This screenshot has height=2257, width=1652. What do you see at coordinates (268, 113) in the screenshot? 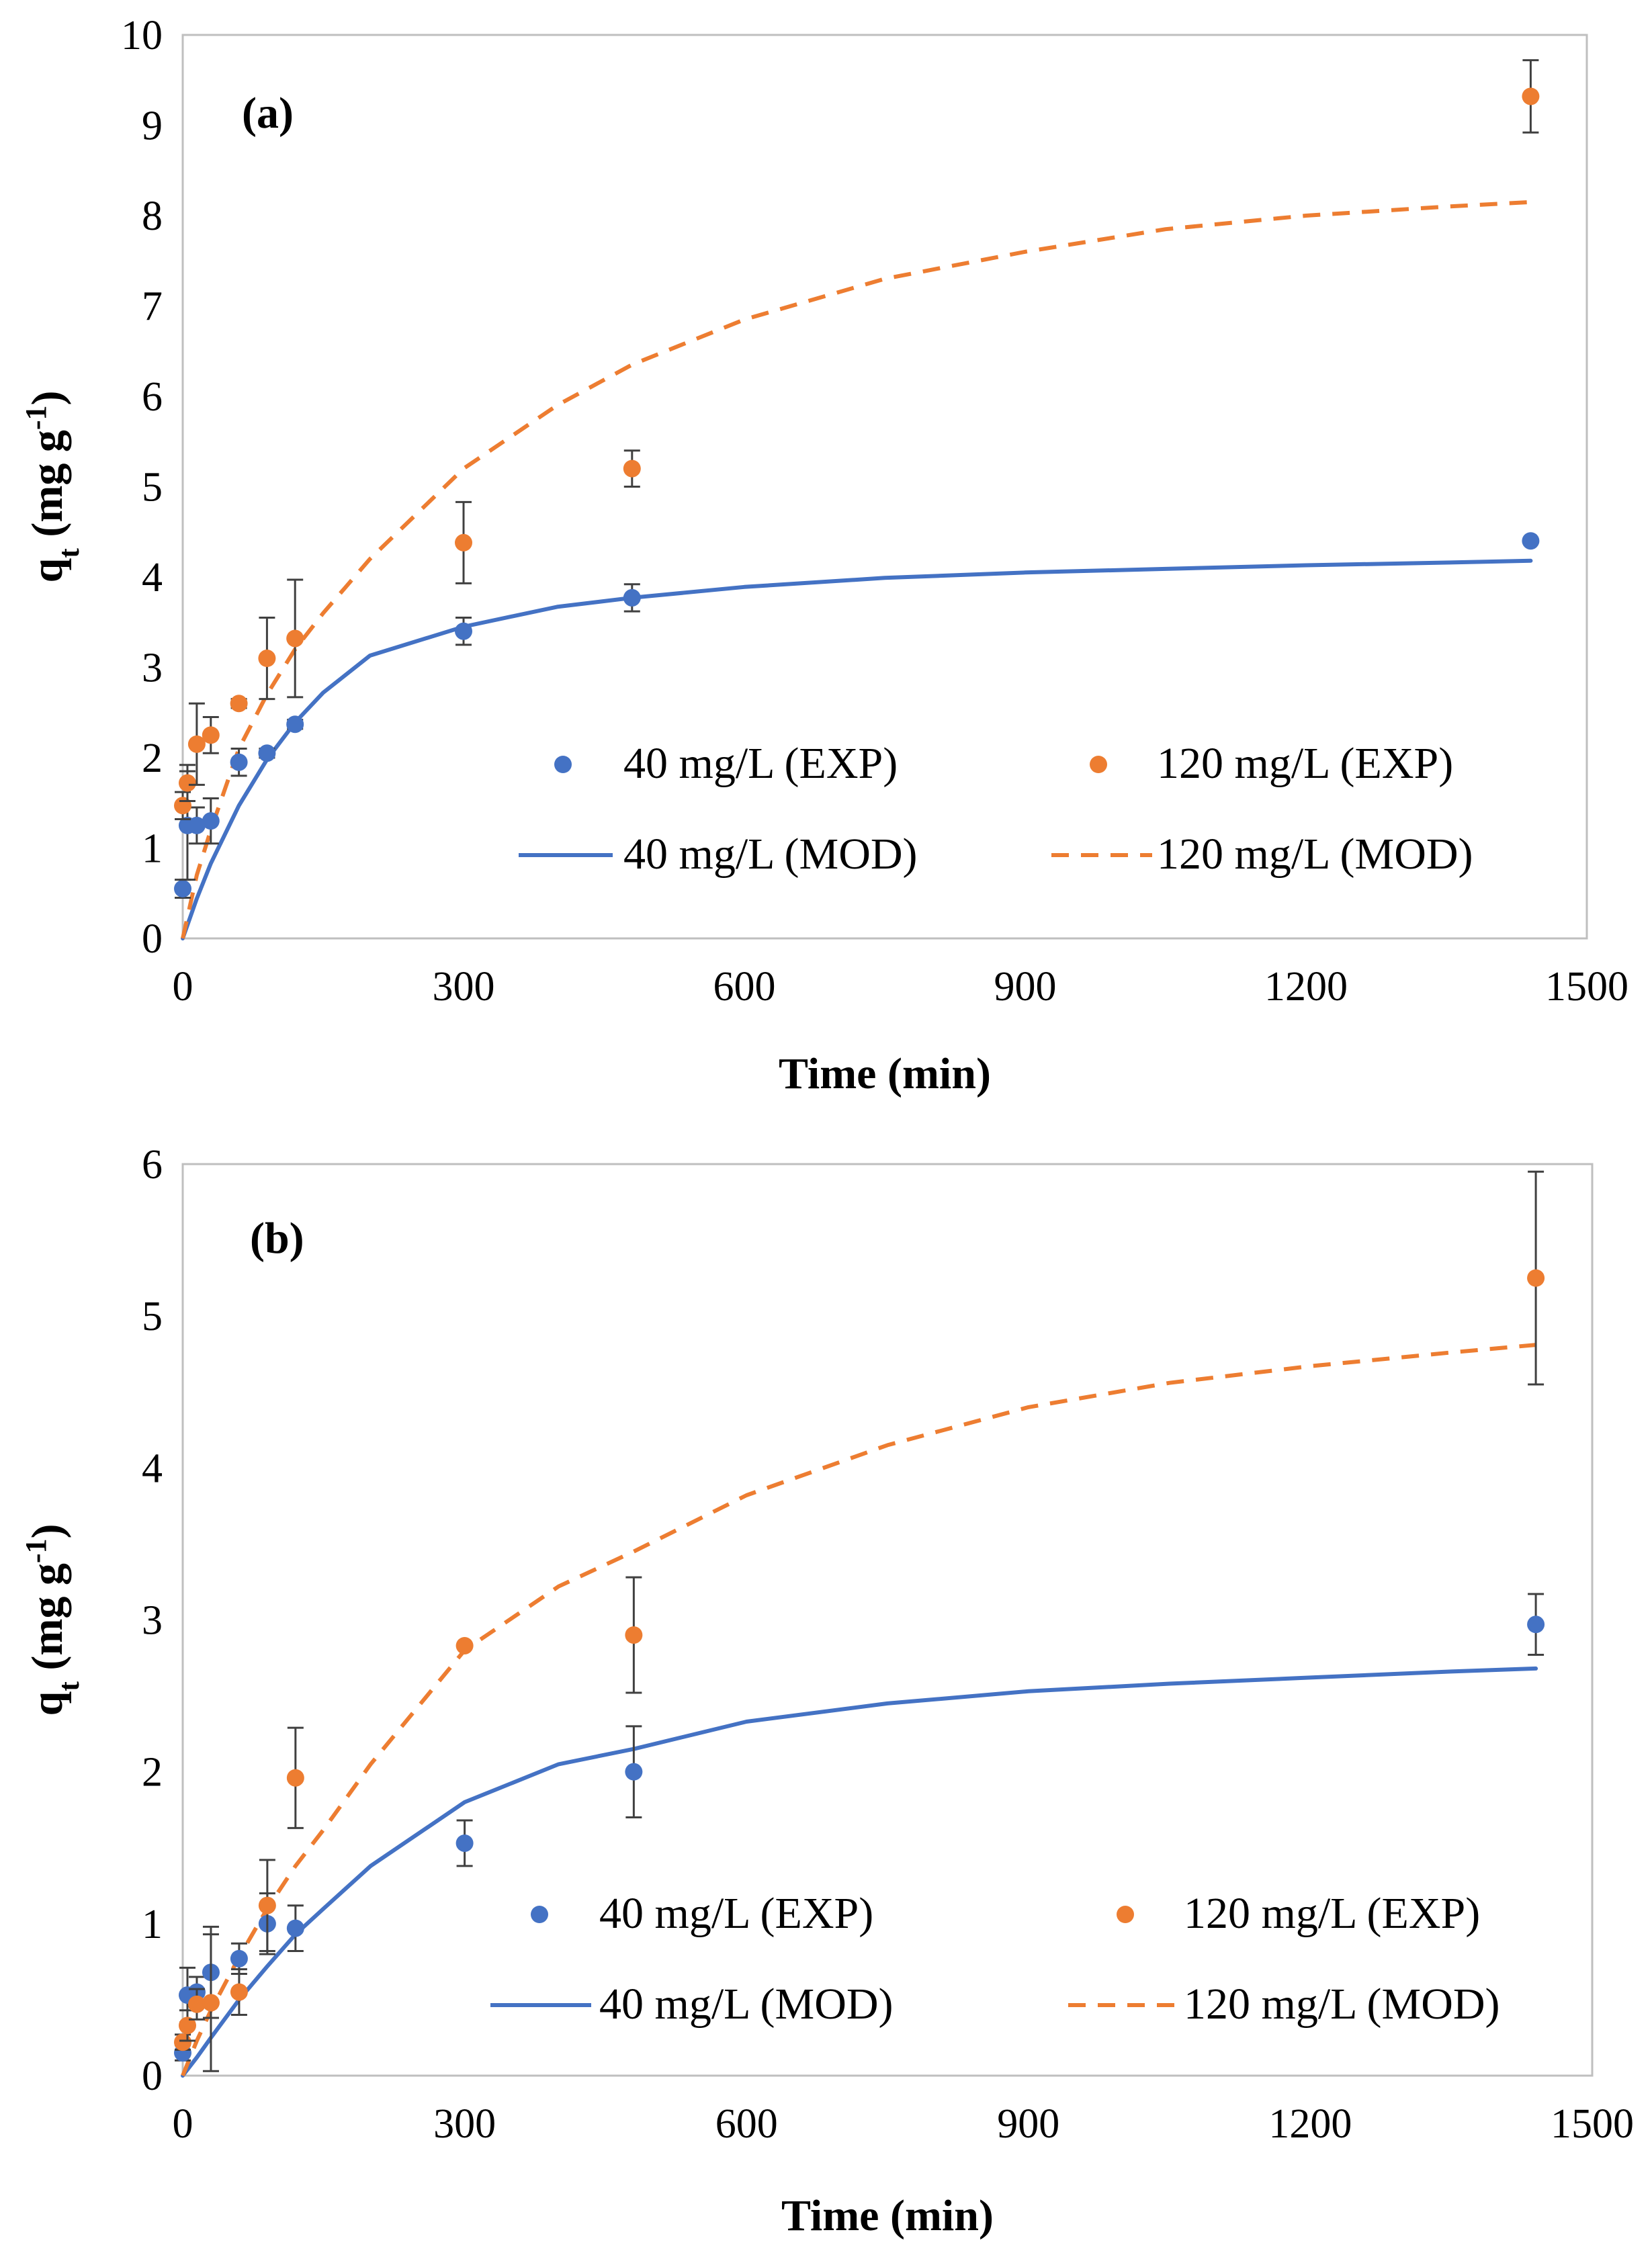
I see `panel-label: (a)` at bounding box center [268, 113].